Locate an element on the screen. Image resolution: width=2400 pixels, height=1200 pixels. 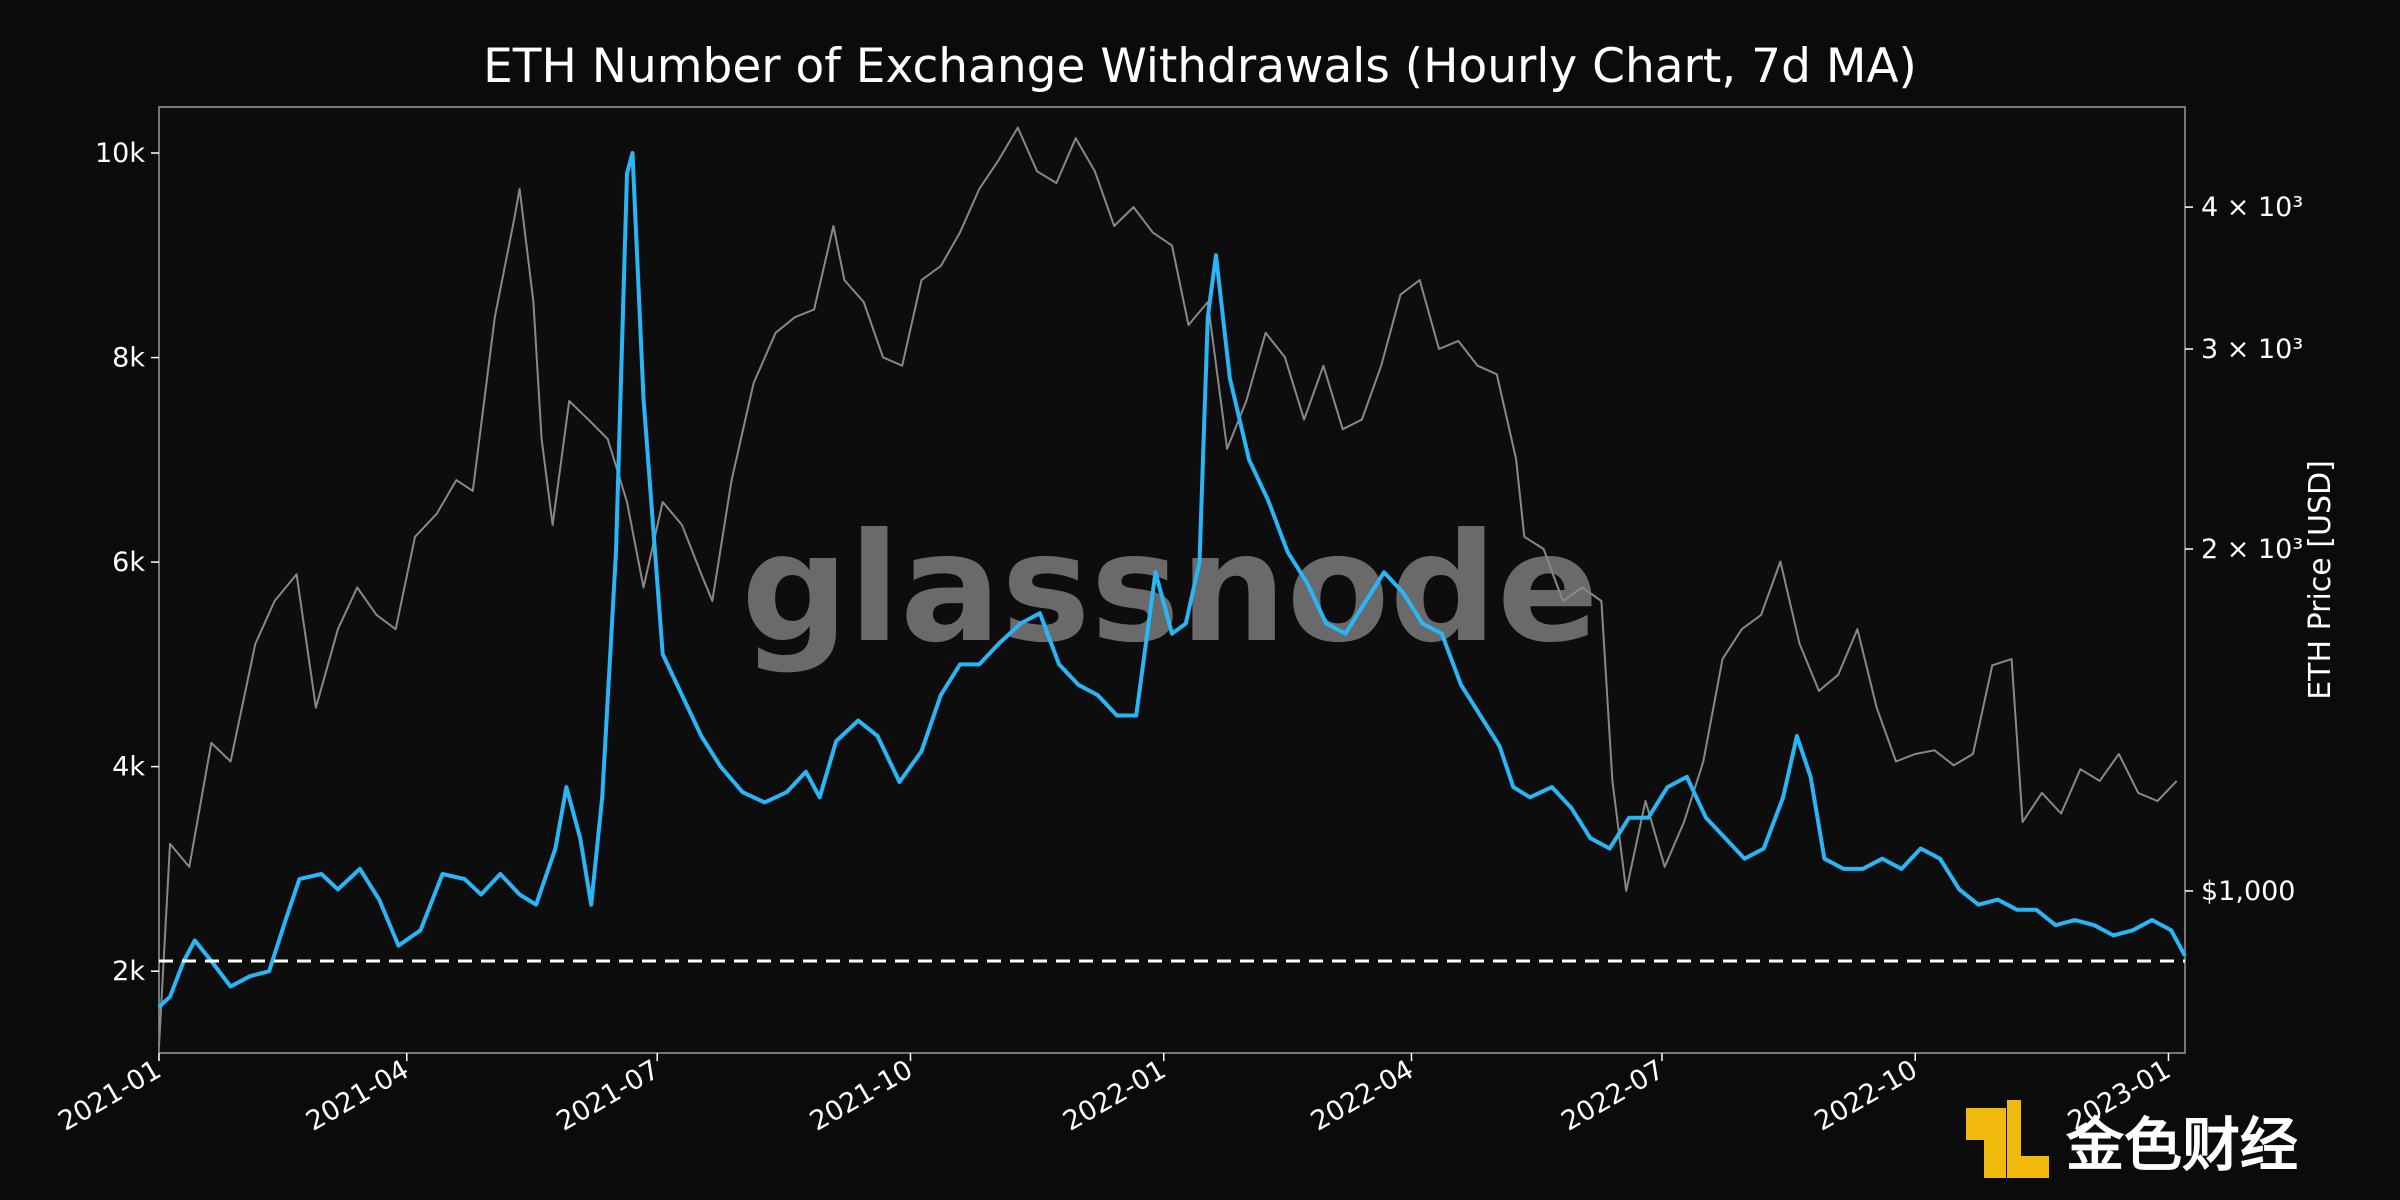
x-tick-label: 2022-01 is located at coordinates (1114, 1095).